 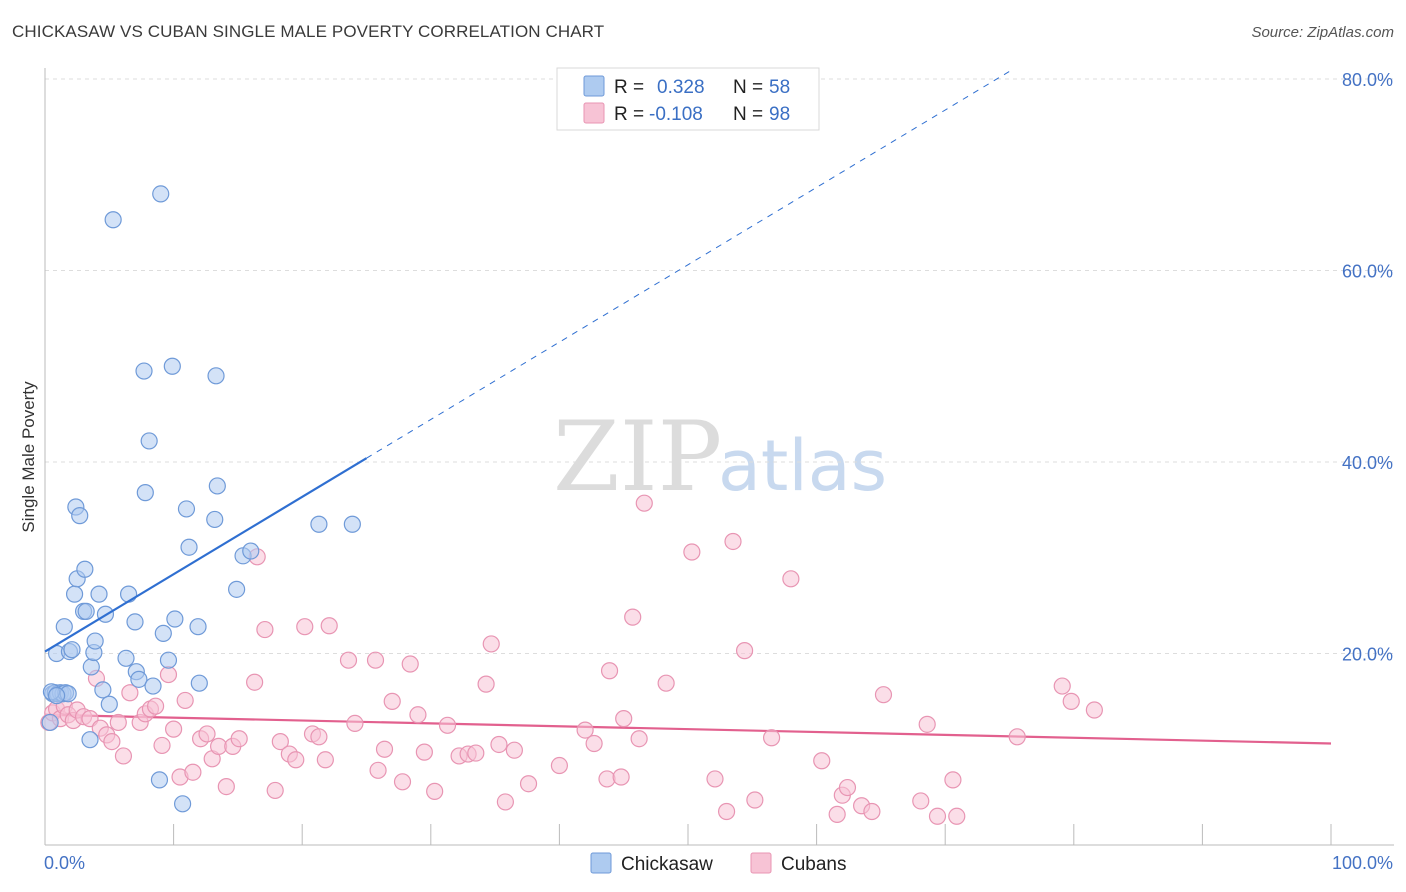 I want to click on bottom-legend: Chickasaw Cubans, so click(x=718, y=863).